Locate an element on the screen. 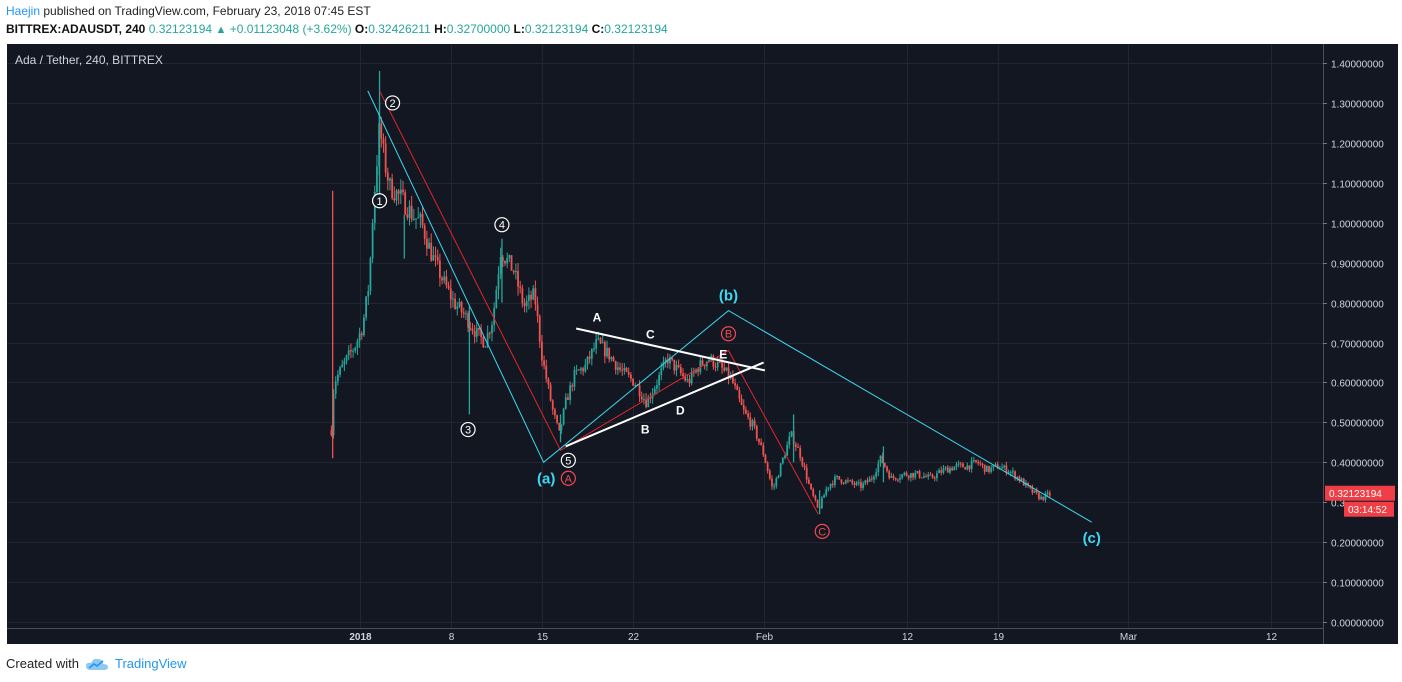 This screenshot has width=1402, height=682. wave-text: A is located at coordinates (597, 318).